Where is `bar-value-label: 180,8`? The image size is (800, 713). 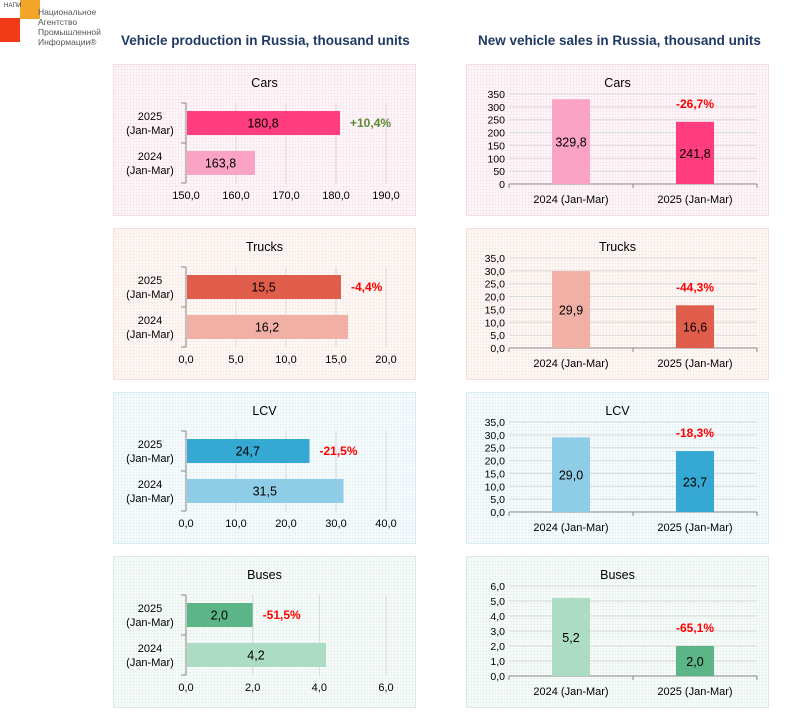 bar-value-label: 180,8 is located at coordinates (262, 124).